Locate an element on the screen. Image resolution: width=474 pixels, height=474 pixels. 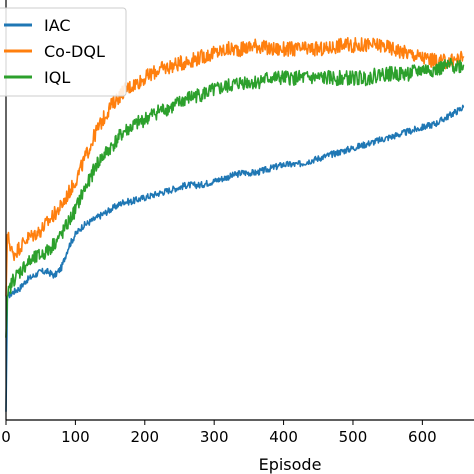
x-tick-label: 500 is located at coordinates (353, 437).